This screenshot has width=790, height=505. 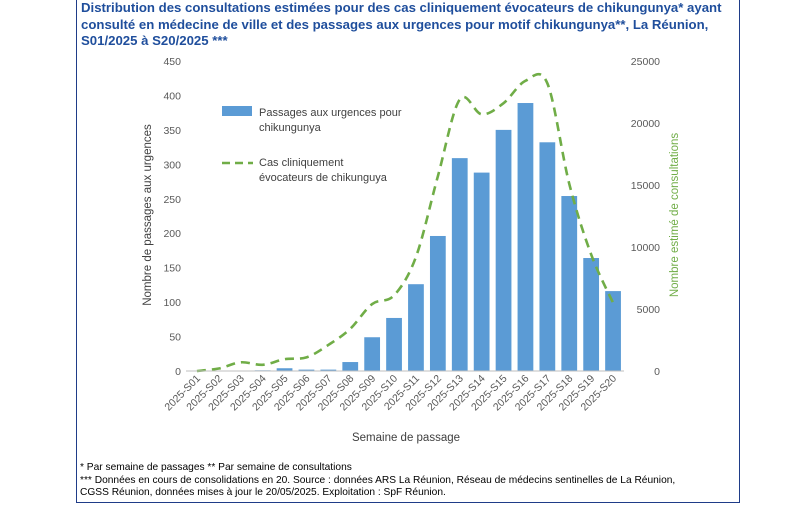 I want to click on y2-tick-label: 5000, so click(x=649, y=310).